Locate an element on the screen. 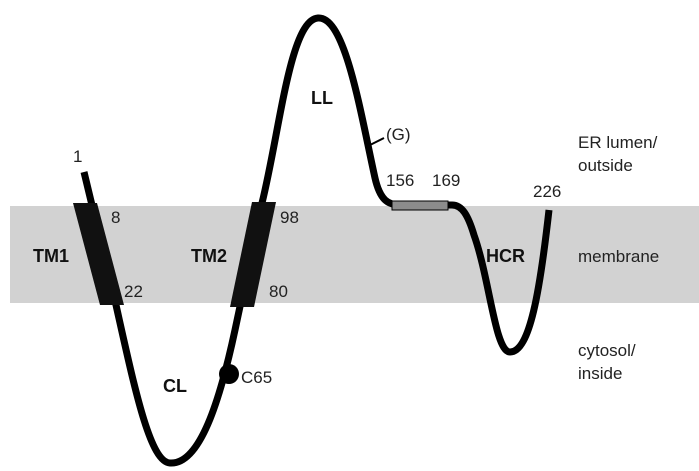 This screenshot has width=699, height=471. glycosylation-tick is located at coordinates (377, 141).